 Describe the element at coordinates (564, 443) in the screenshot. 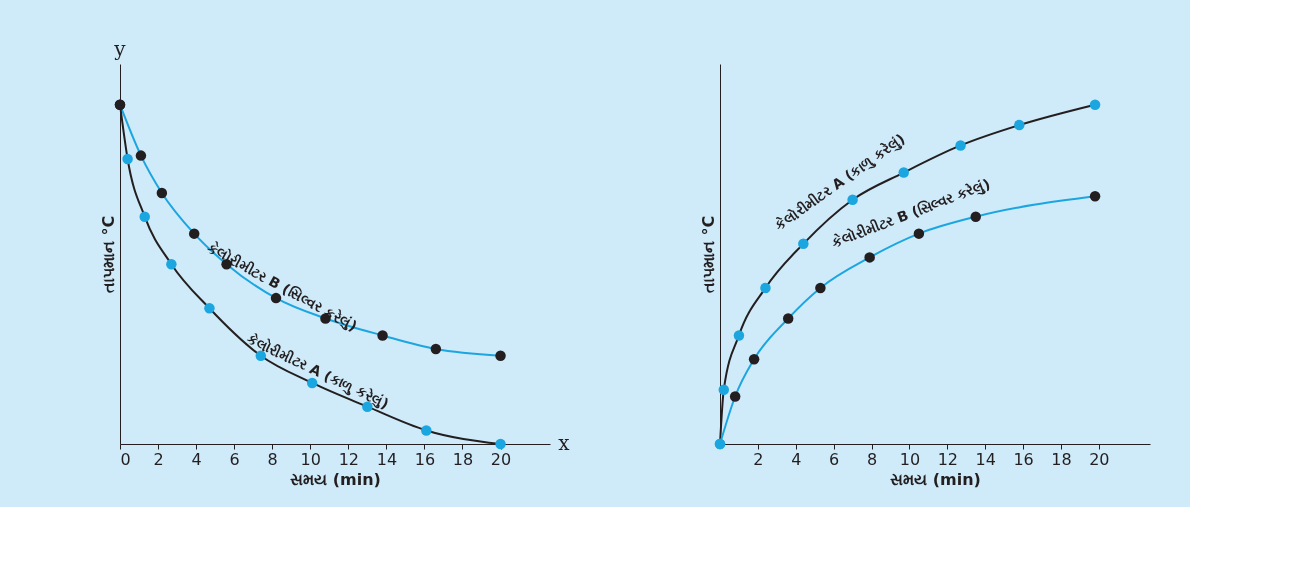

I see `text: x` at that location.